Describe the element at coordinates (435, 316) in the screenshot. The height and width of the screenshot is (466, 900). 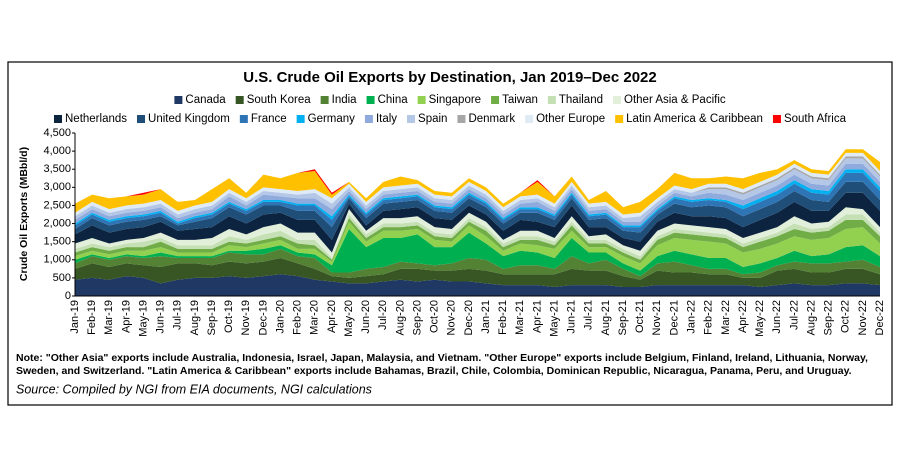
I see `x-tick-label: Oct-20` at that location.